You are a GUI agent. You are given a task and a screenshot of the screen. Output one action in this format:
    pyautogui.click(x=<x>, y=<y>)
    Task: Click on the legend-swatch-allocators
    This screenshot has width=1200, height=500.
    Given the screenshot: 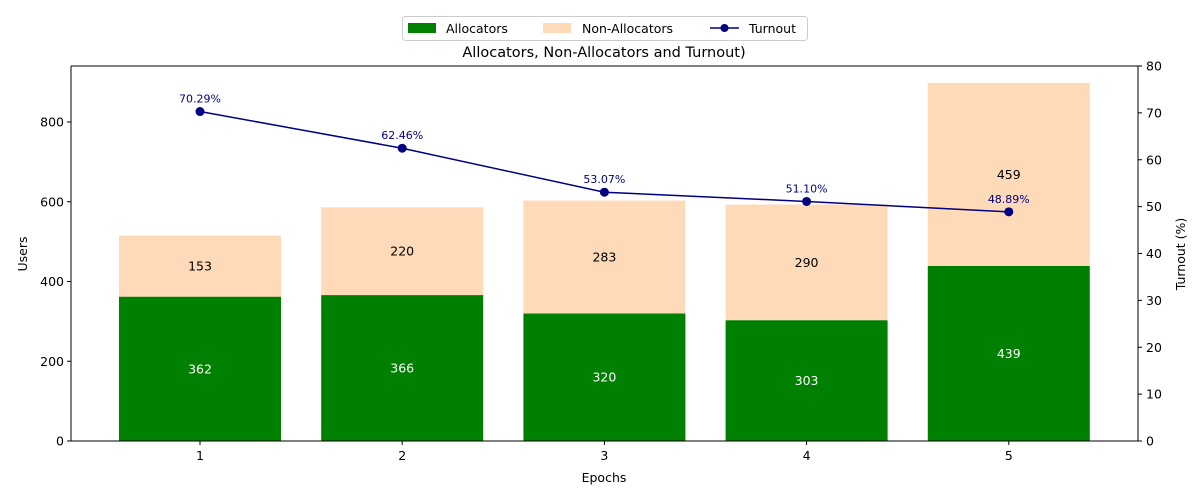 What is the action you would take?
    pyautogui.click(x=422, y=28)
    